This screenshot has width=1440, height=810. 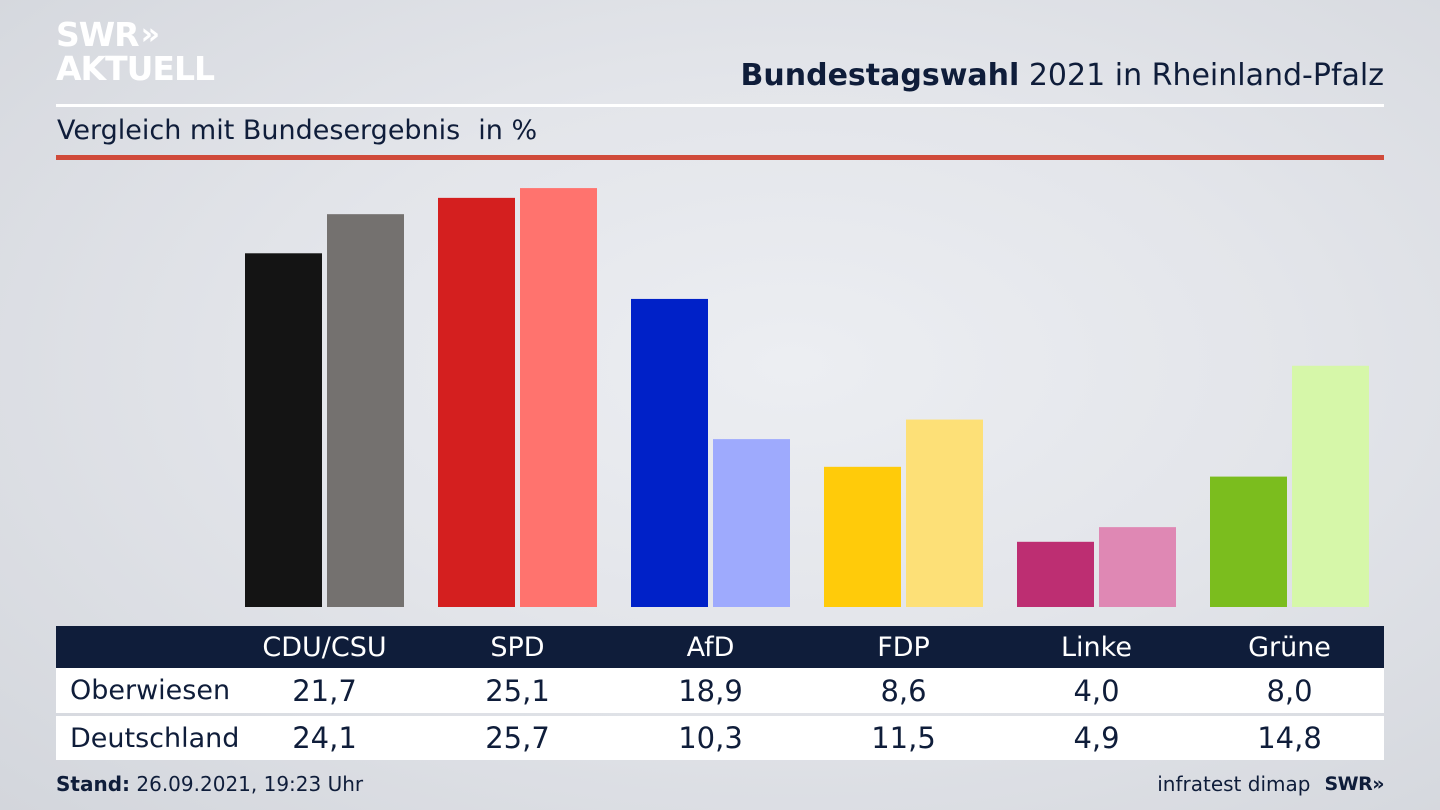 What do you see at coordinates (250, 784) in the screenshot?
I see `stand-value: 26.09.2021, 19:23 Uhr` at bounding box center [250, 784].